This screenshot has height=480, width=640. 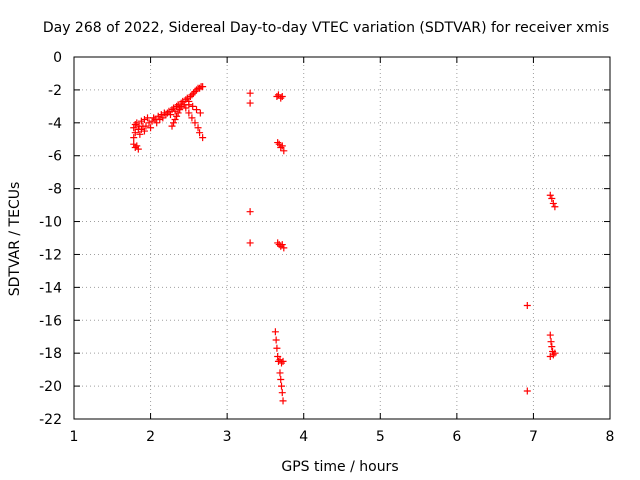 I want to click on x-tick-label: 8, so click(x=610, y=437).